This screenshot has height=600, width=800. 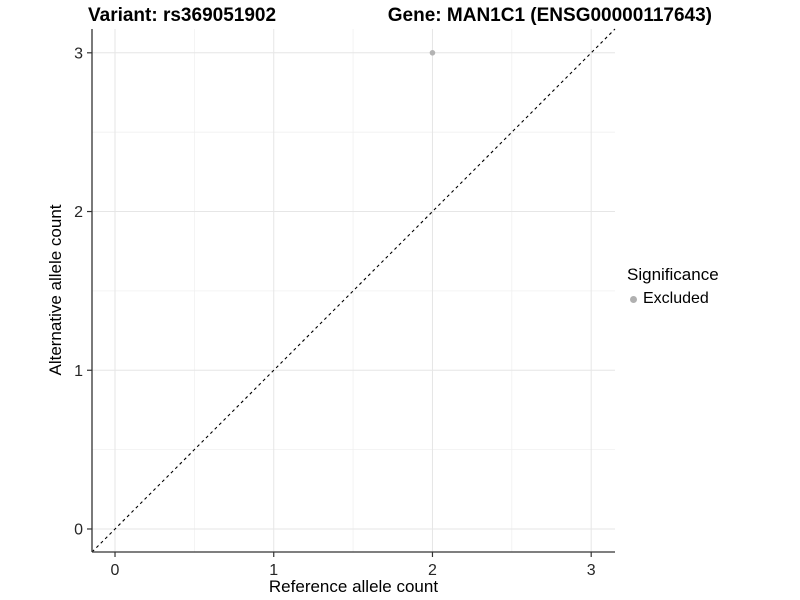 What do you see at coordinates (633, 299) in the screenshot?
I see `legend-point-icon` at bounding box center [633, 299].